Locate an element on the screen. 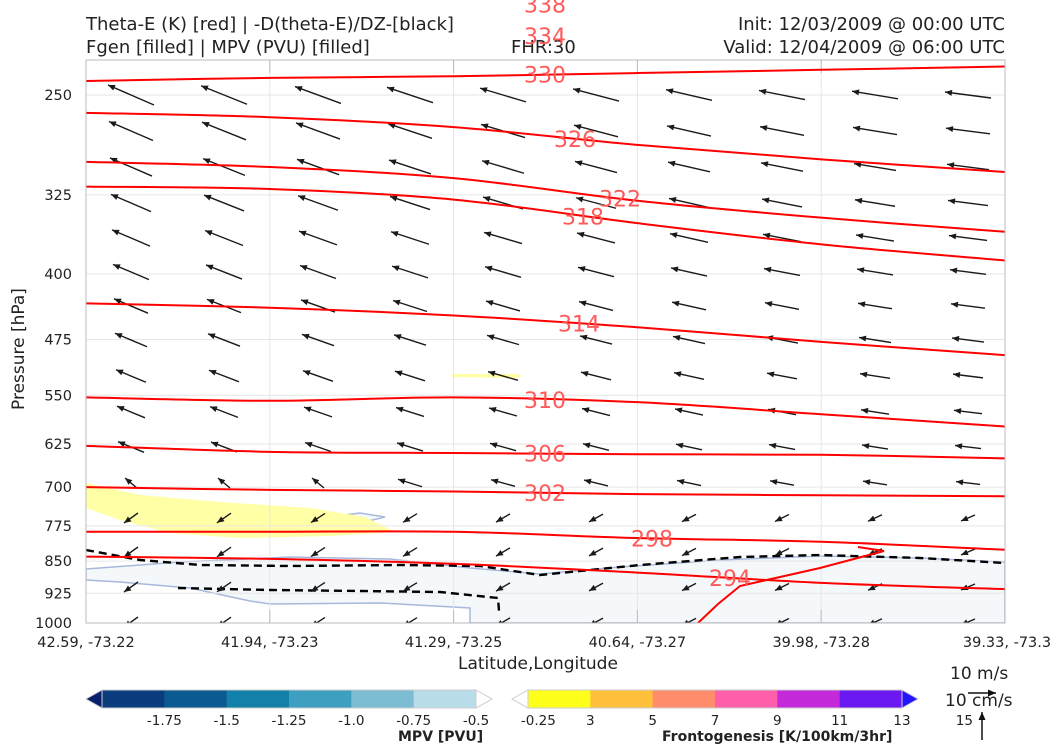 This screenshot has width=1050, height=750. theta-e-label-314: 314 is located at coordinates (579, 325).